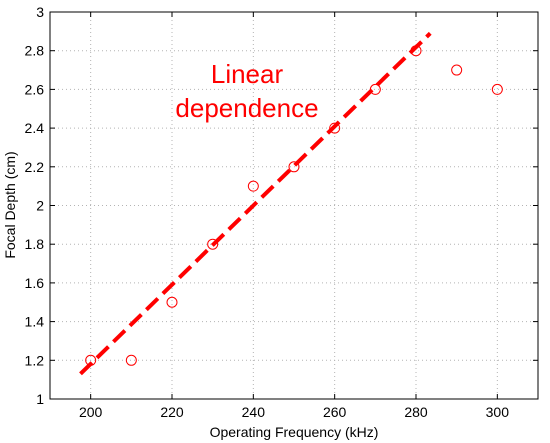 The width and height of the screenshot is (550, 443). I want to click on annotation-line-2: dependence, so click(246, 108).